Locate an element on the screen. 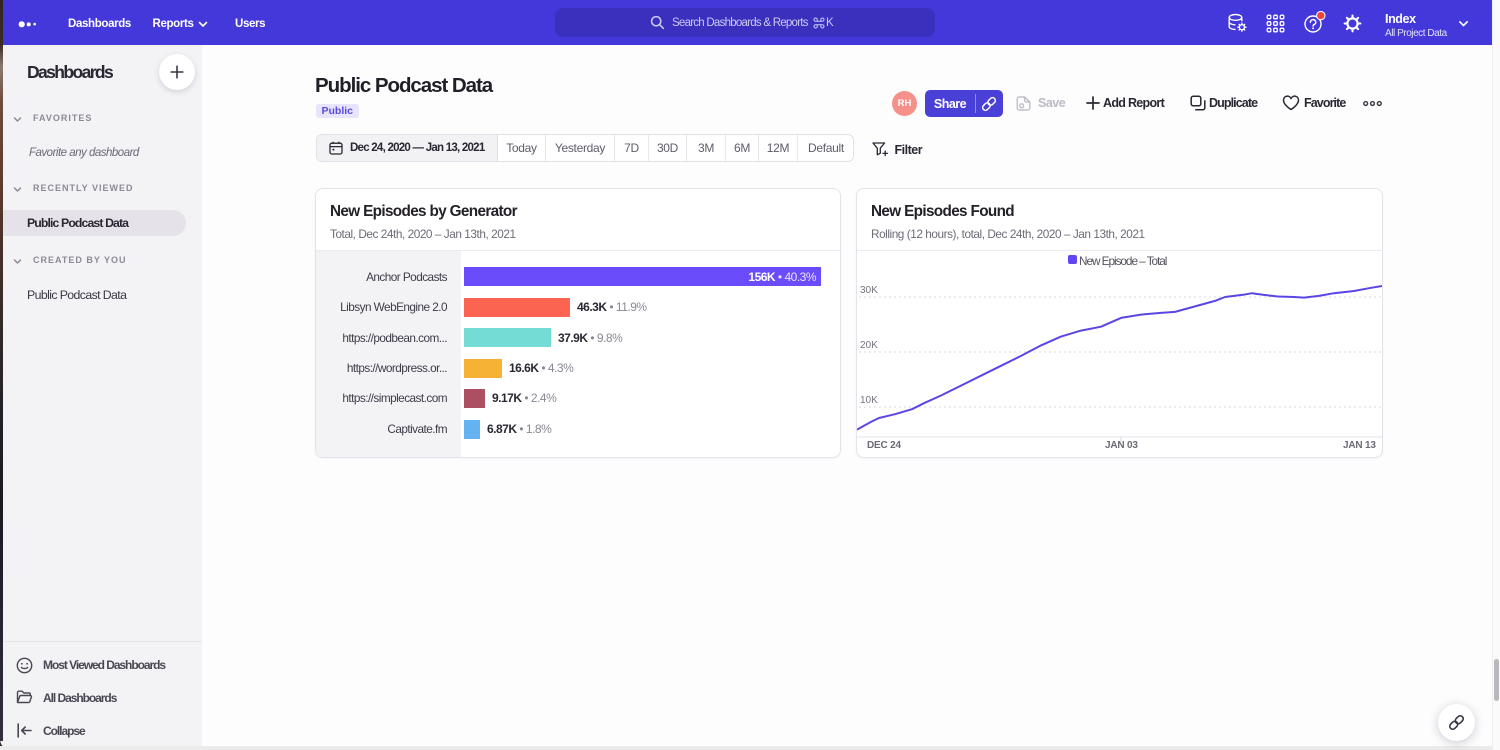  svg-text: 20K is located at coordinates (869, 345).